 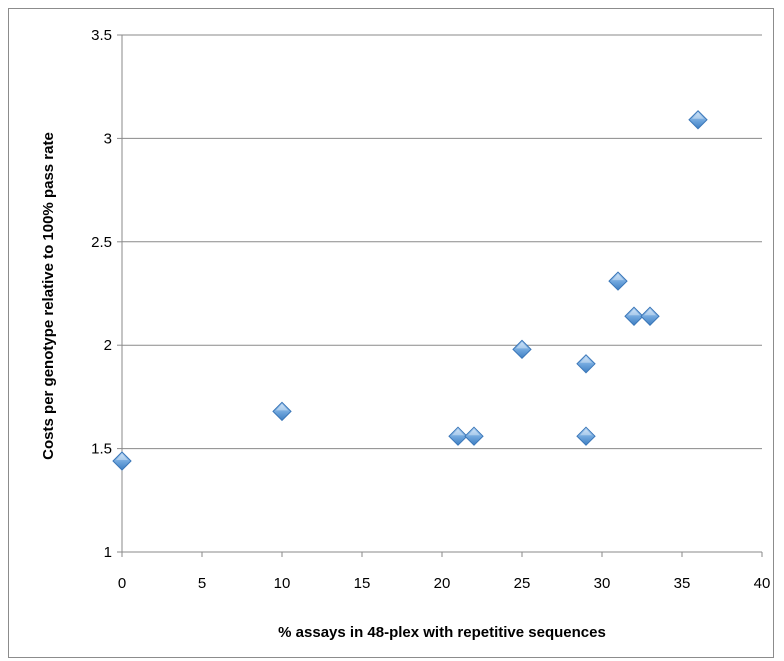 I want to click on y-tick-label-5: 3.5, so click(x=101, y=35).